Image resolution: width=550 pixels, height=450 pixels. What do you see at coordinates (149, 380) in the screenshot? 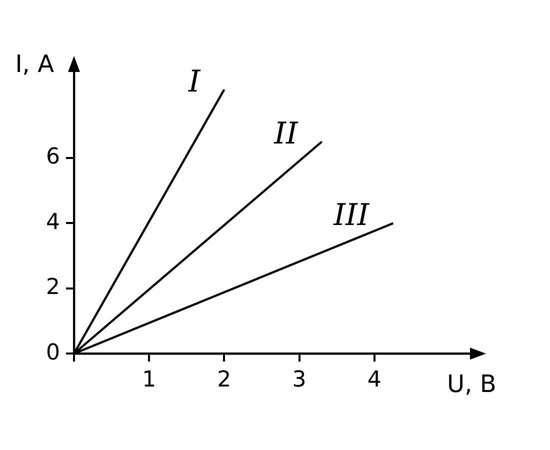
I see `x-tick-label: 1` at bounding box center [149, 380].